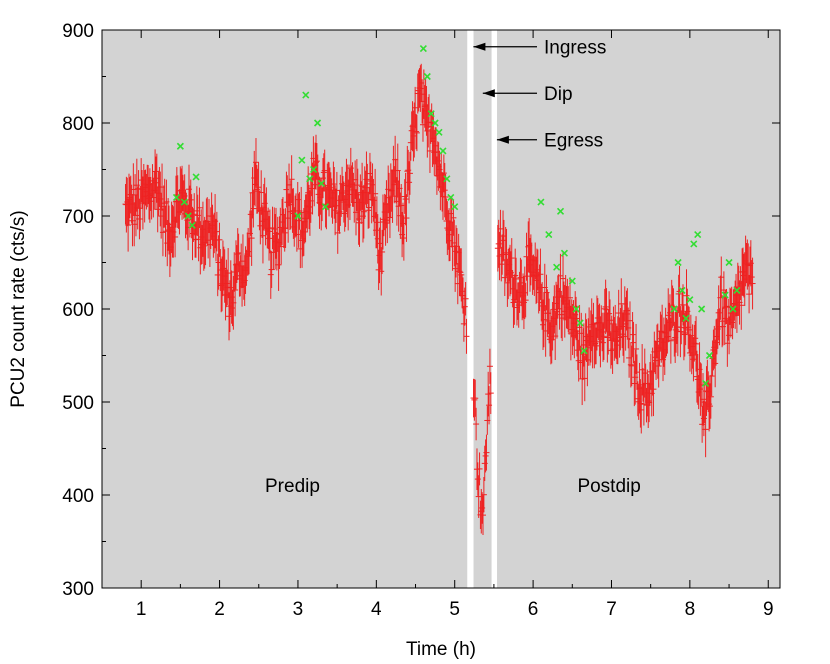 This screenshot has width=830, height=664. Describe the element at coordinates (558, 94) in the screenshot. I see `annotation-label: Dip` at that location.